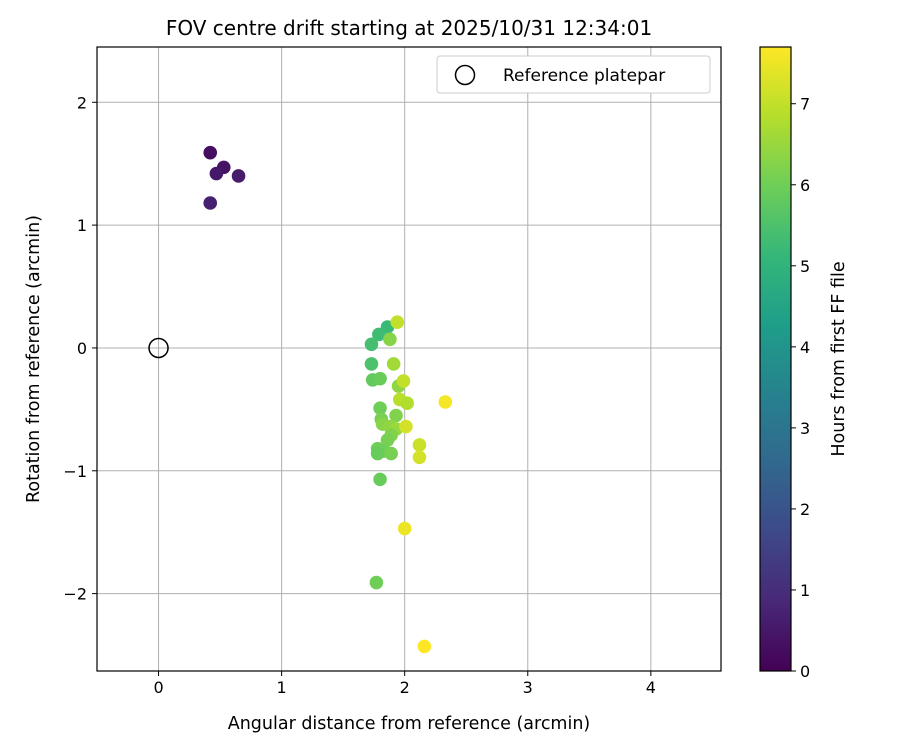 Image resolution: width=900 pixels, height=750 pixels. I want to click on y-axis-label: Rotation from reference (arcmin), so click(34, 359).